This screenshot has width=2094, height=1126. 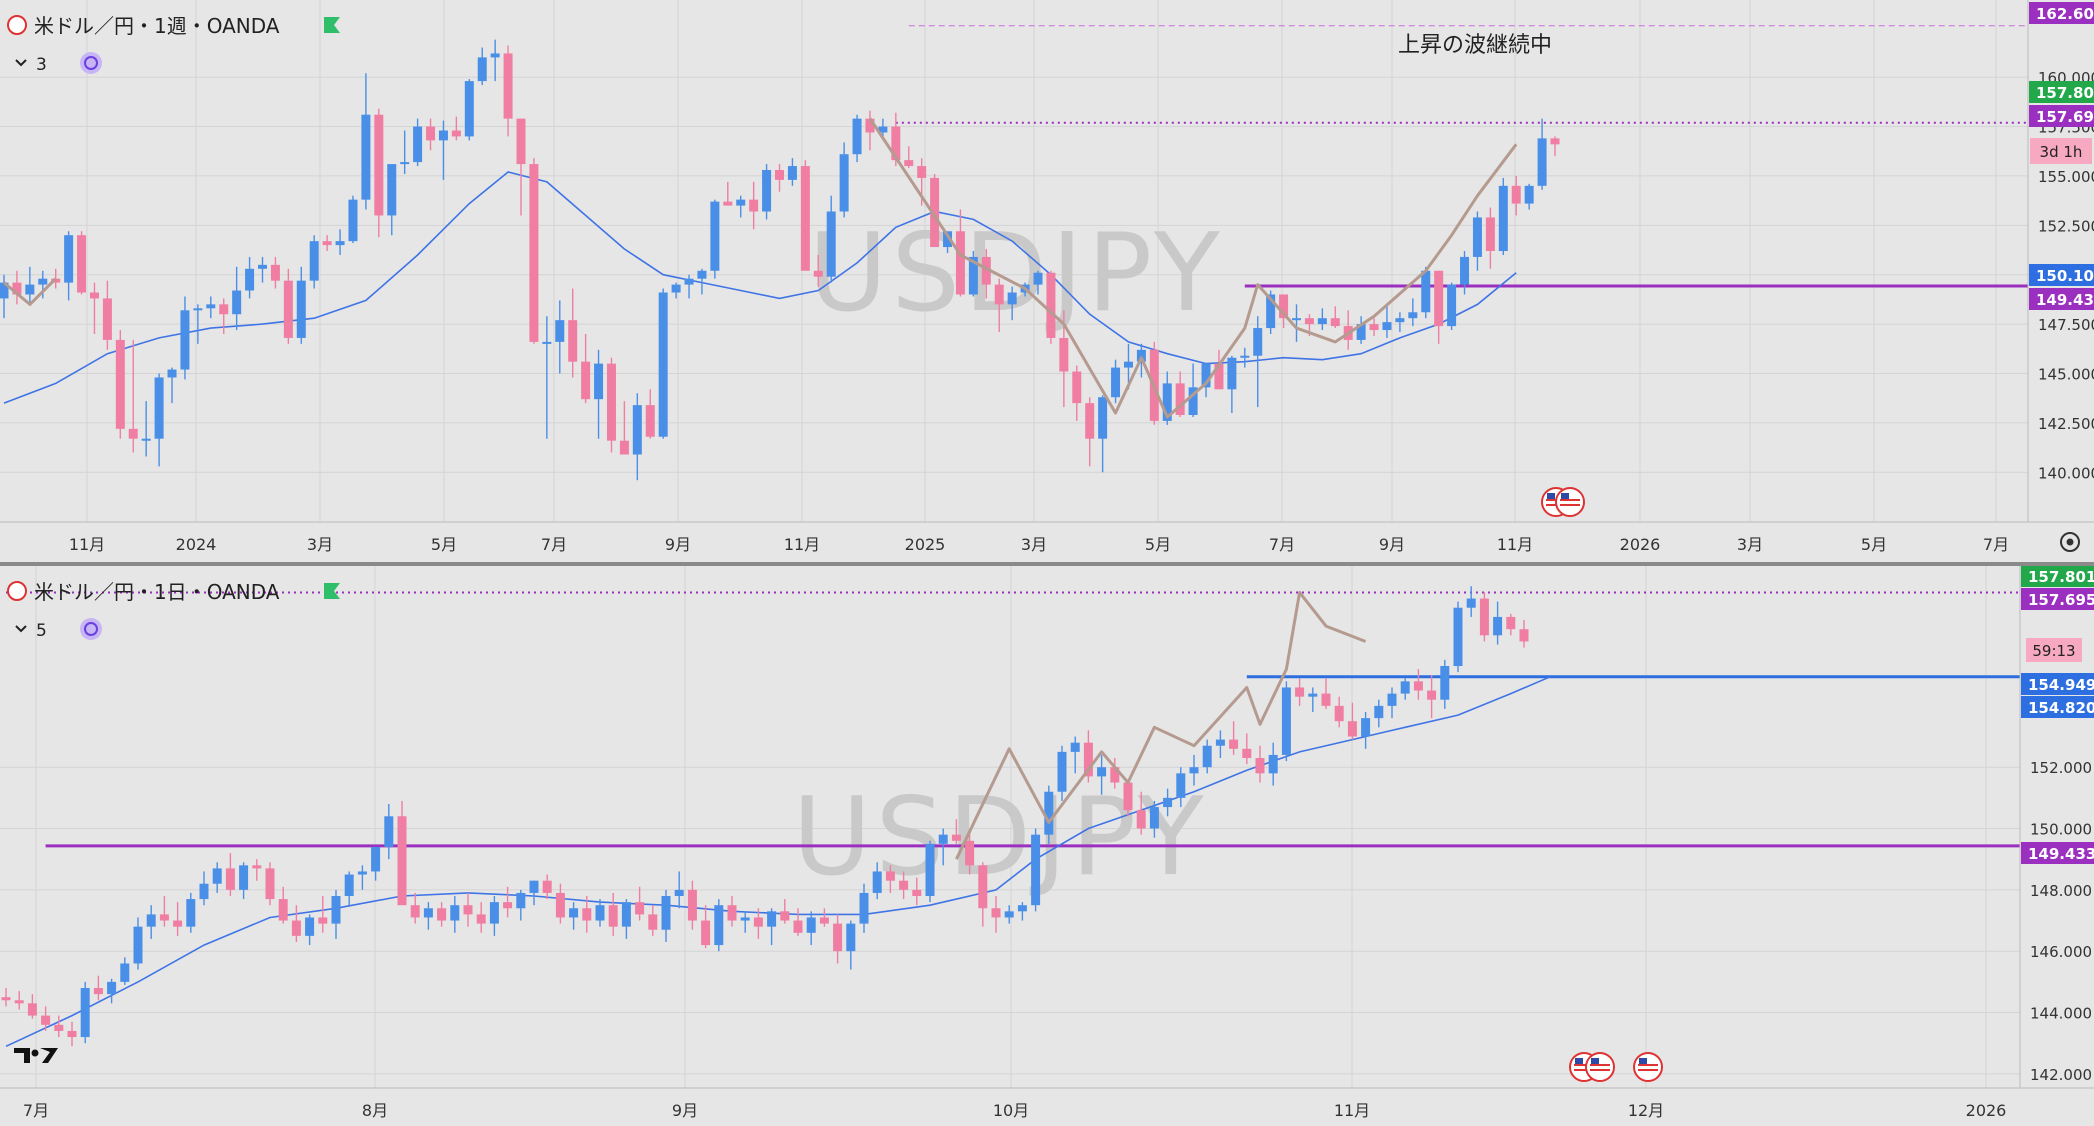 I want to click on settings-gear-icon, so click(x=2070, y=542).